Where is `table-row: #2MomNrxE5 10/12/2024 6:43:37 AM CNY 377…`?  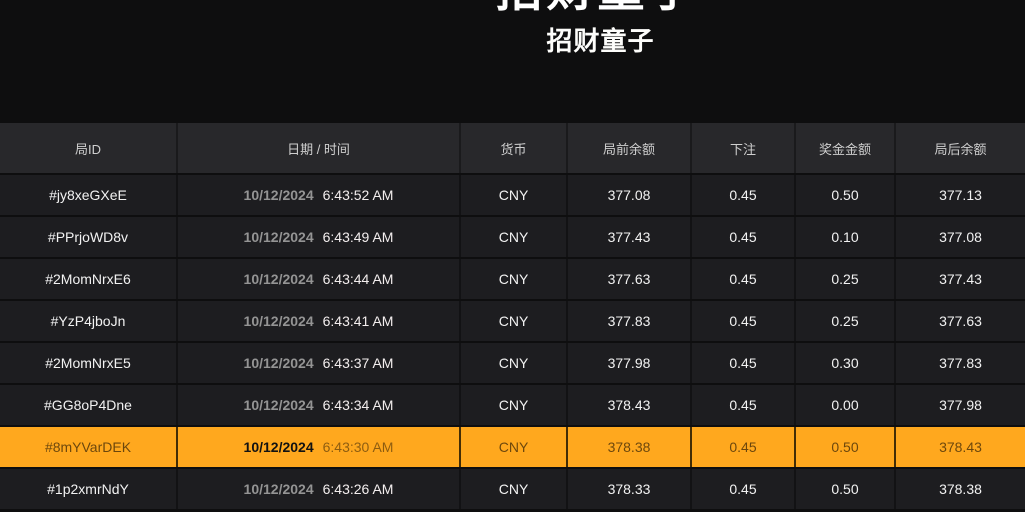 table-row: #2MomNrxE5 10/12/2024 6:43:37 AM CNY 377… is located at coordinates (512, 363).